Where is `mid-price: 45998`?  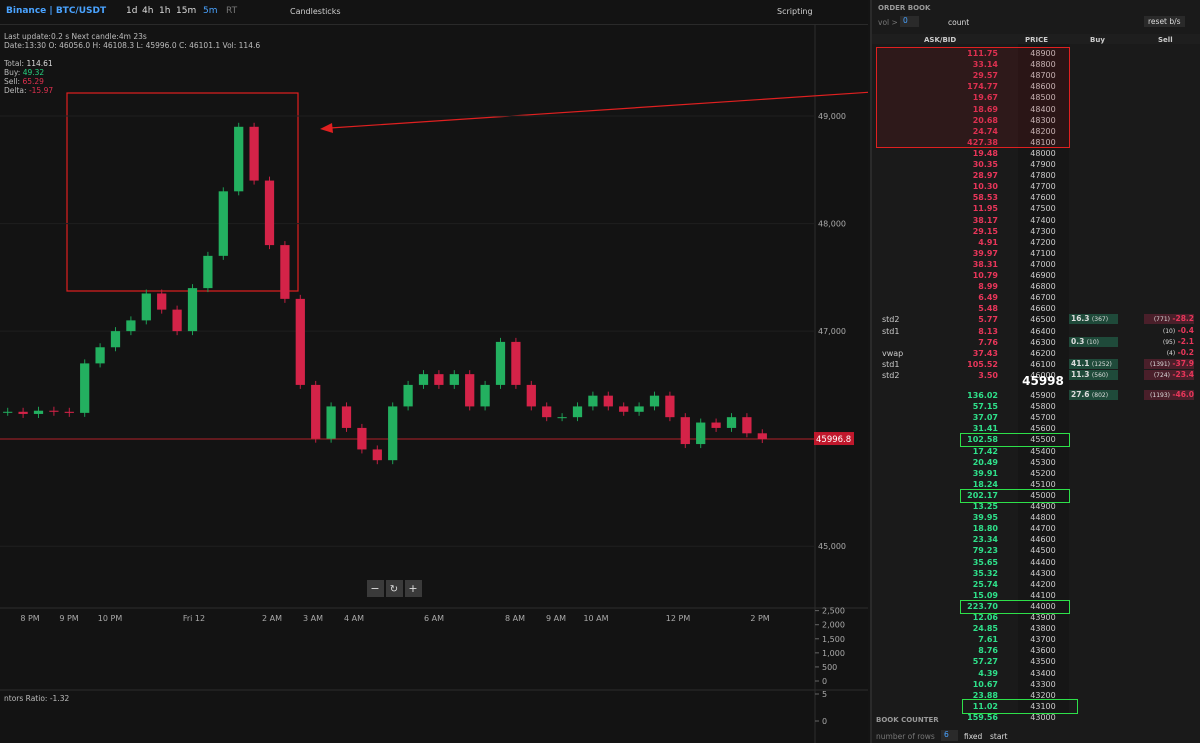 mid-price: 45998 is located at coordinates (1043, 381).